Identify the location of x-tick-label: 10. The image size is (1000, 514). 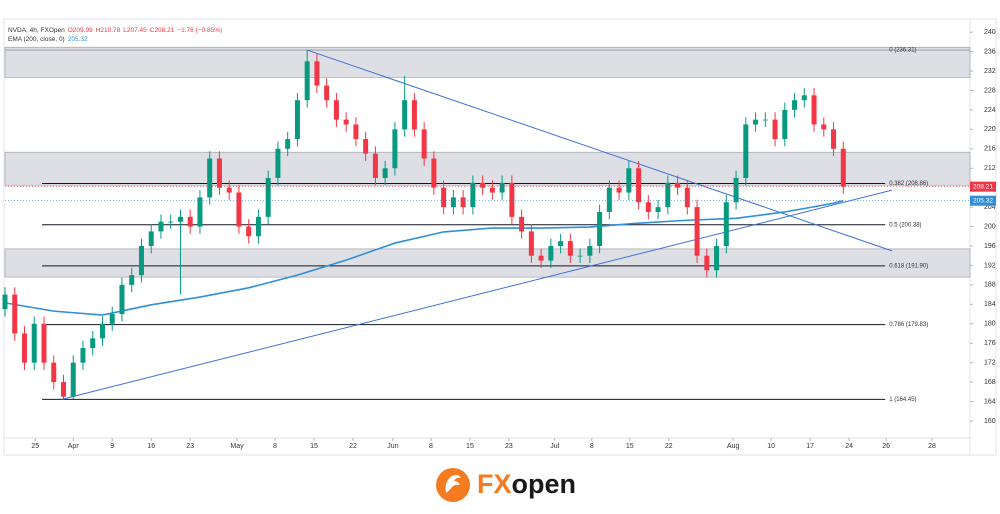
(771, 446).